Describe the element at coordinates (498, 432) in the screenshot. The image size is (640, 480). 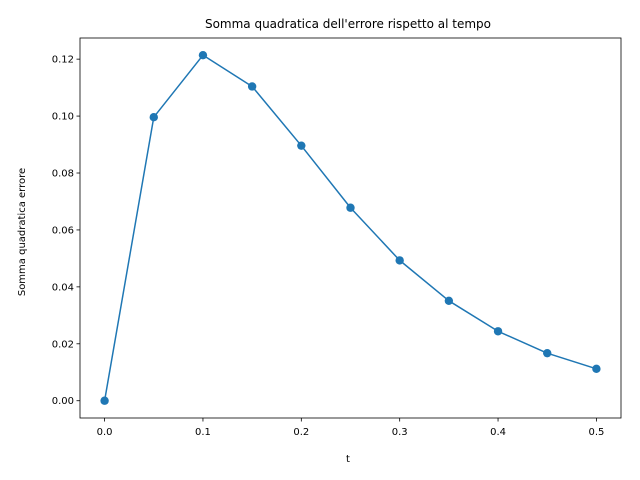
I see `x-tick-label: 0.4` at that location.